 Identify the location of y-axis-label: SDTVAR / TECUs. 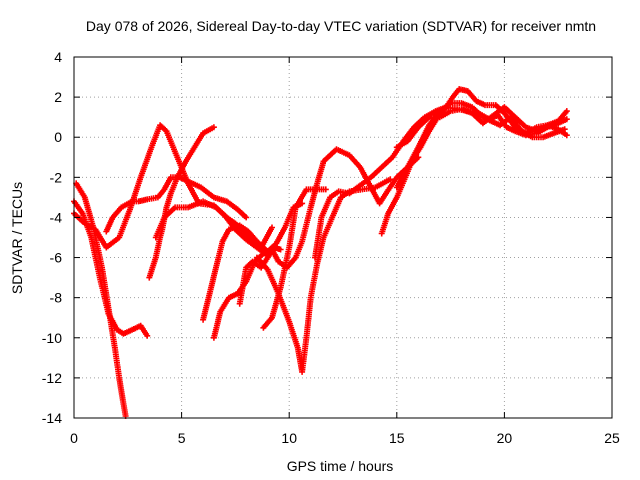
(17, 238).